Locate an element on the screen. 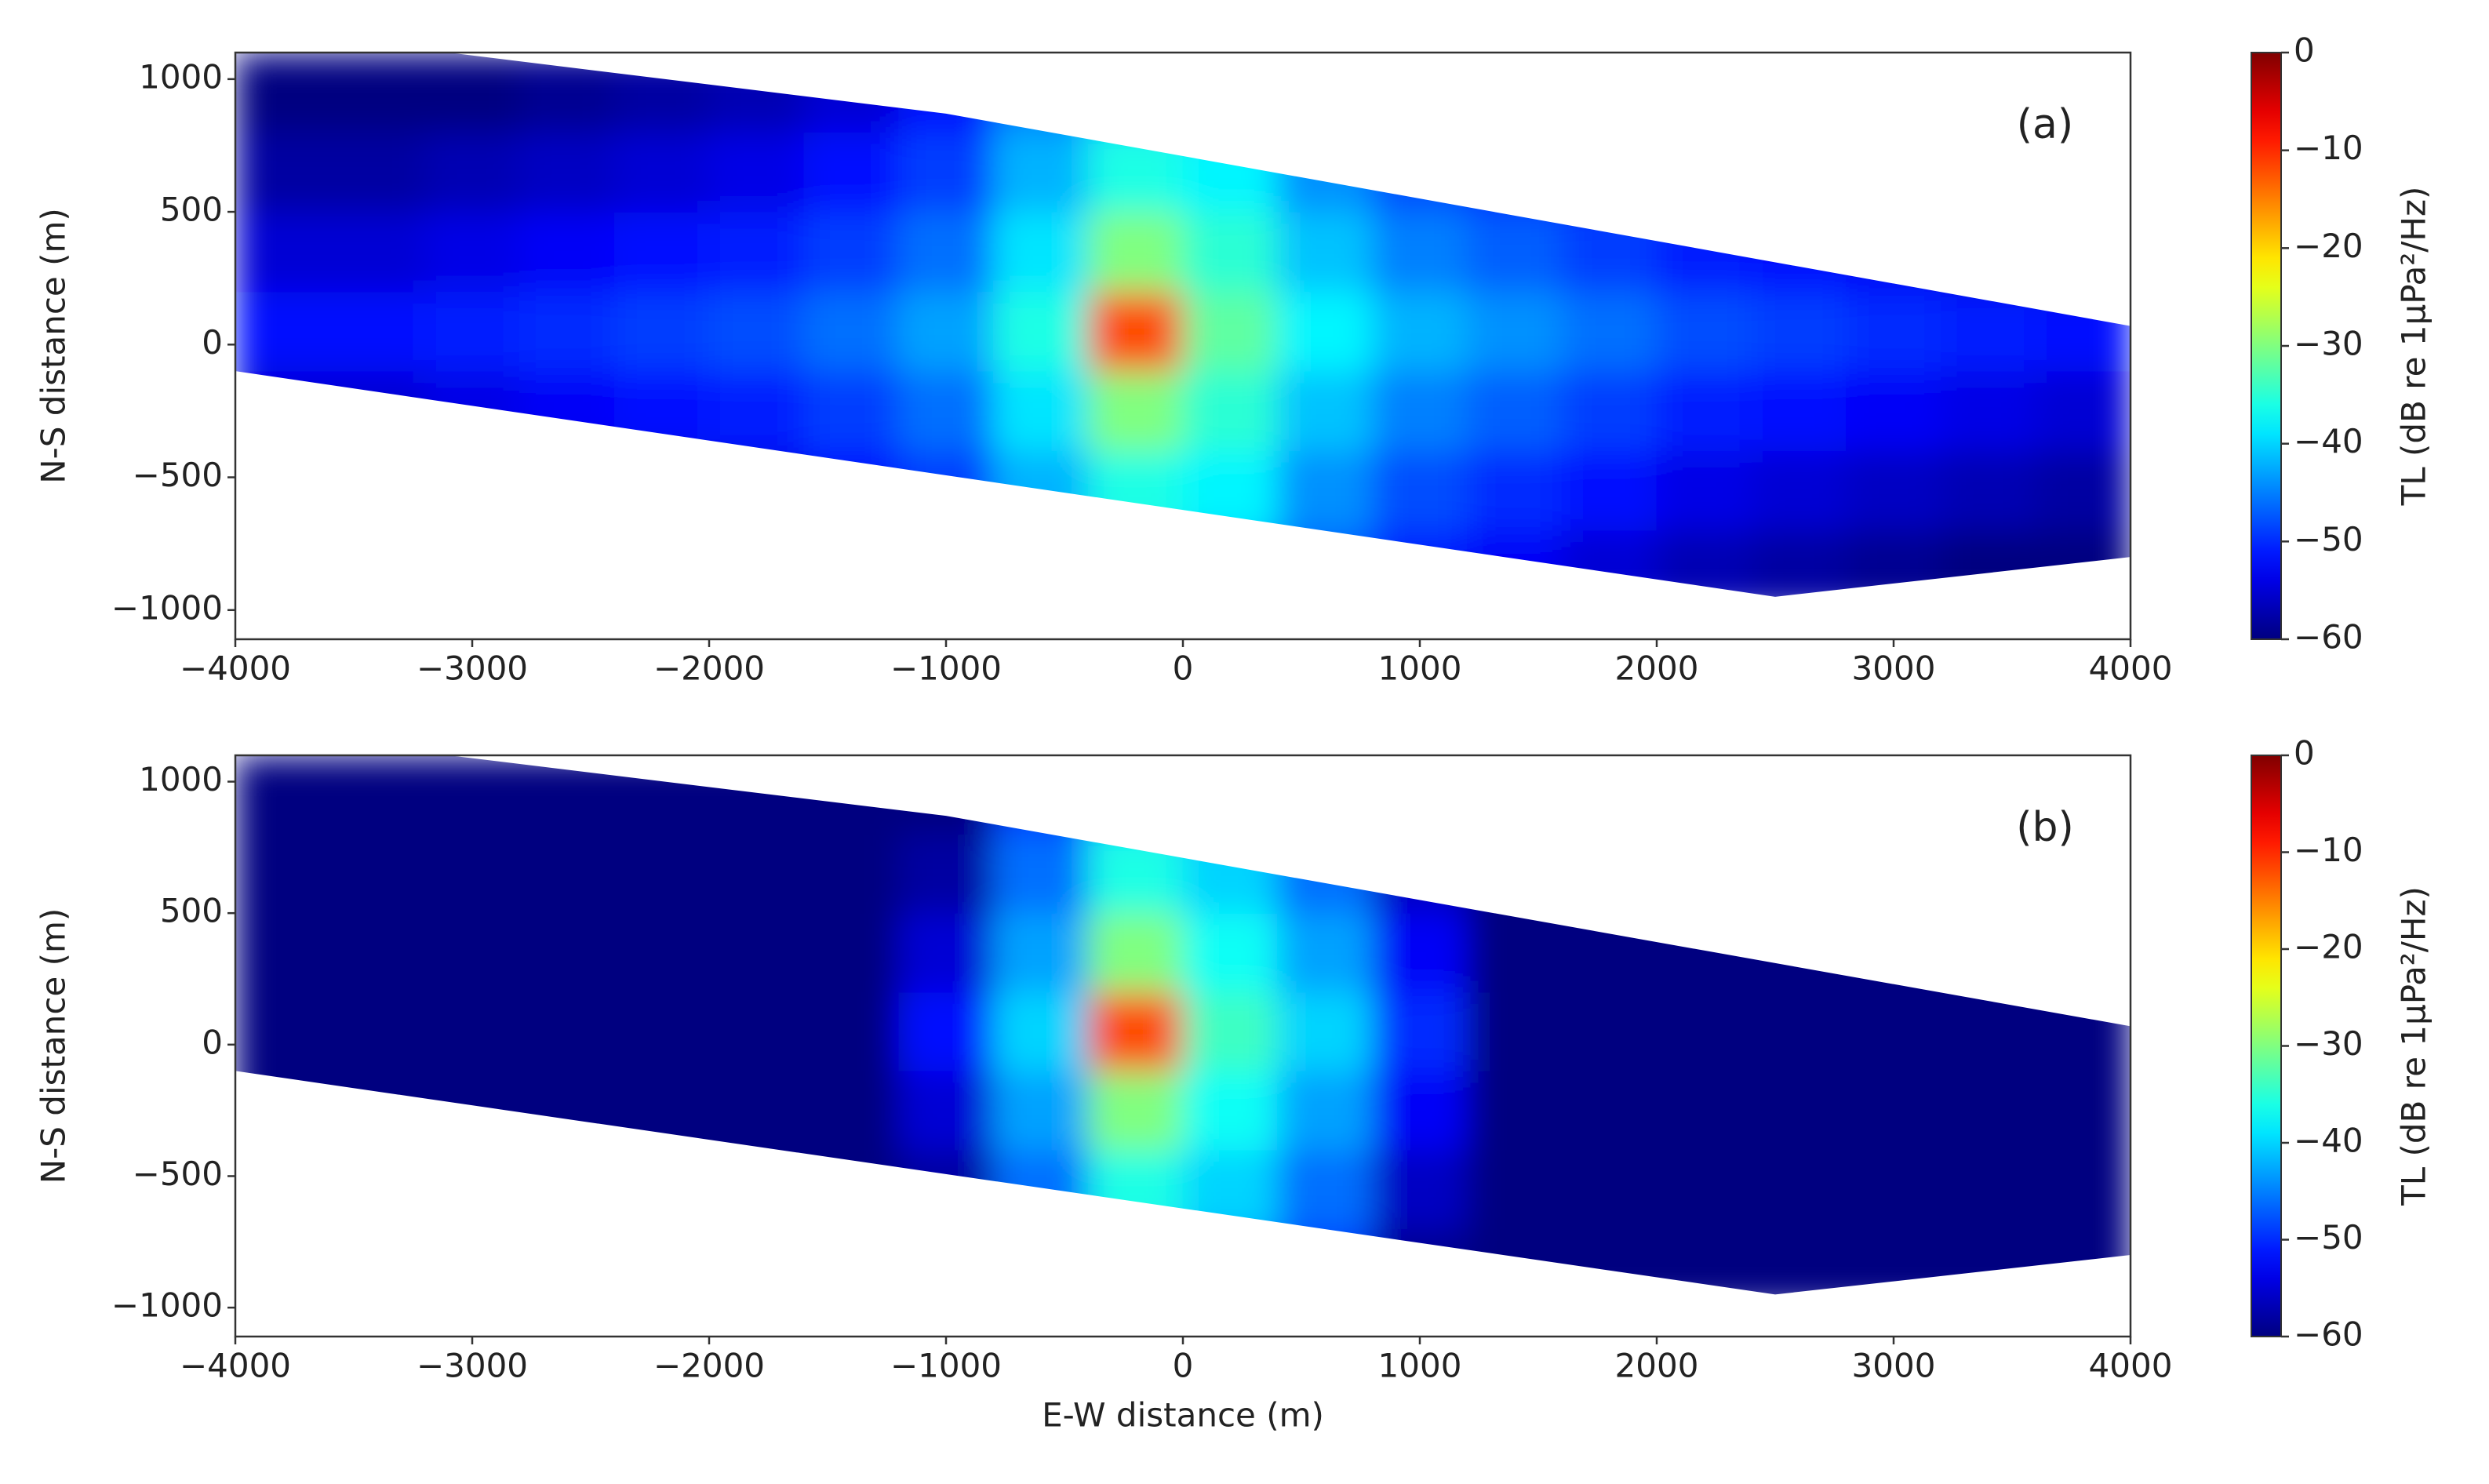 The width and height of the screenshot is (2489, 1484). colorbar-tick-label: −50 is located at coordinates (2328, 1237).